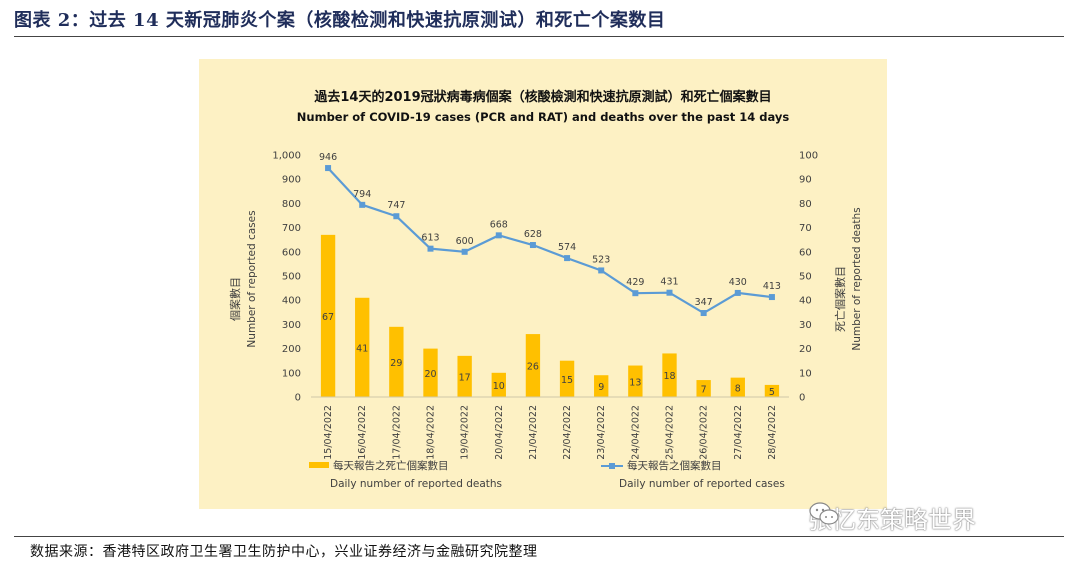 The image size is (1080, 567). I want to click on cases-point-label: 747, so click(396, 205).